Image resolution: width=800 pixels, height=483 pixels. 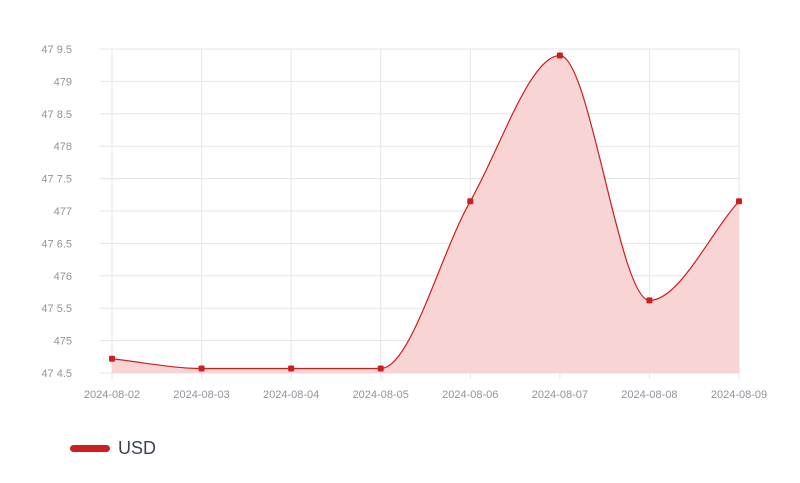 I want to click on y-tick-label: 477, so click(x=63, y=212).